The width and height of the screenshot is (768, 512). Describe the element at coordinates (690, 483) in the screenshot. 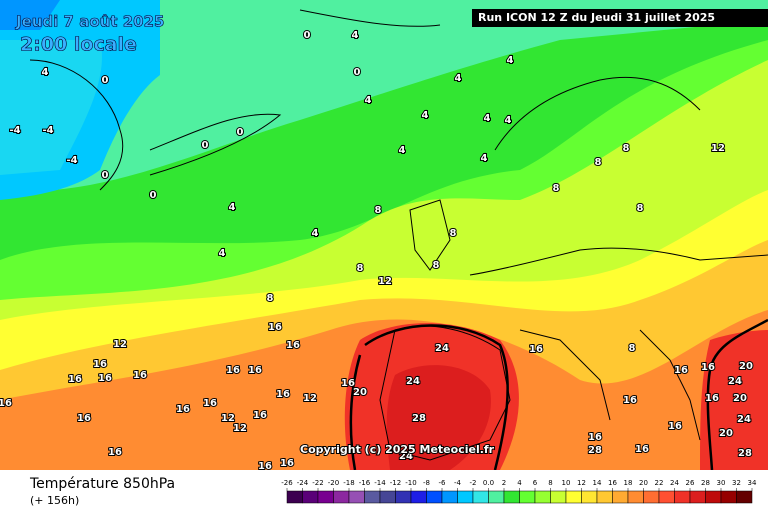

I see `scale-tick-label: 26` at that location.